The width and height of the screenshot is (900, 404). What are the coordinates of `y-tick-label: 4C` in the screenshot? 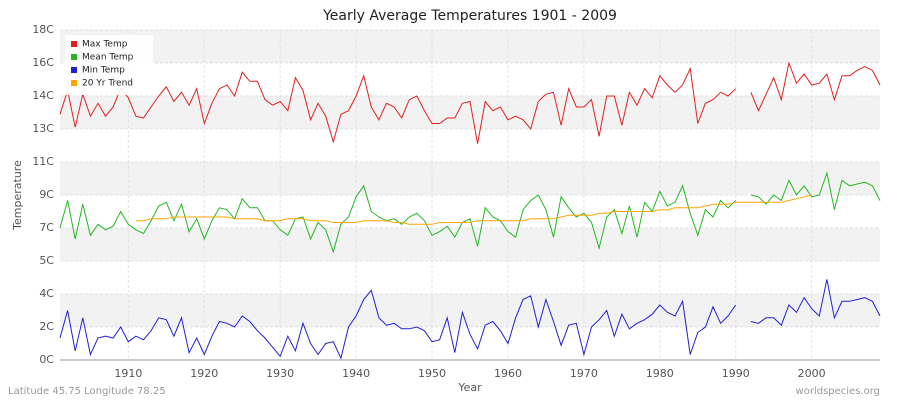 It's located at (46, 293).